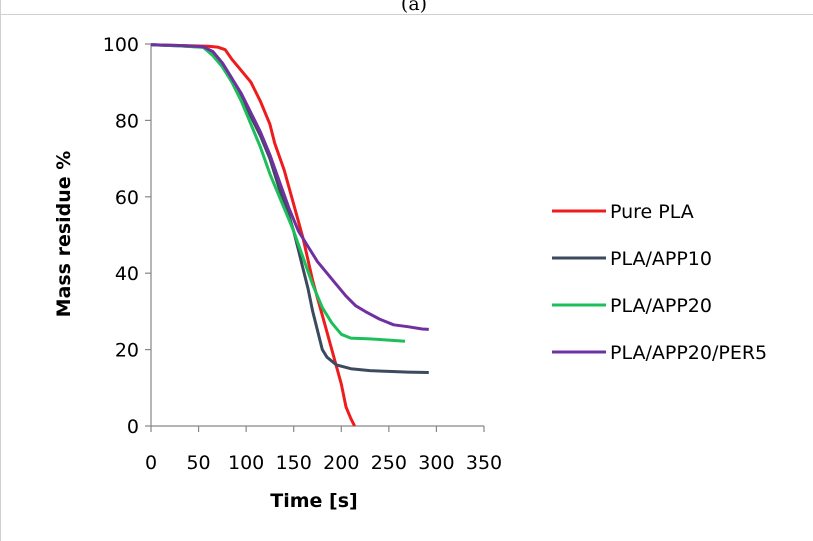 The image size is (813, 541). What do you see at coordinates (661, 259) in the screenshot?
I see `legend-label-2: PLA/APP10` at bounding box center [661, 259].